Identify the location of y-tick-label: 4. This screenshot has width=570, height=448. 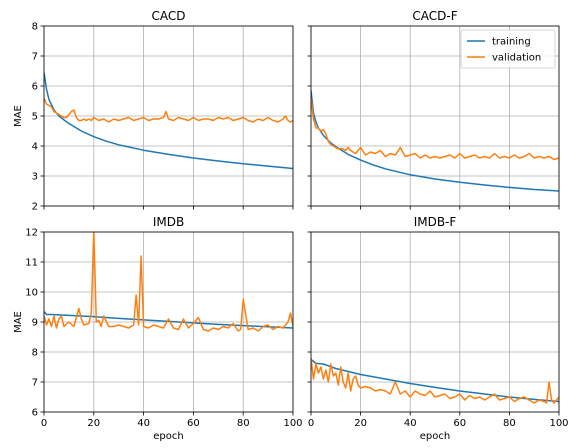
(35, 147).